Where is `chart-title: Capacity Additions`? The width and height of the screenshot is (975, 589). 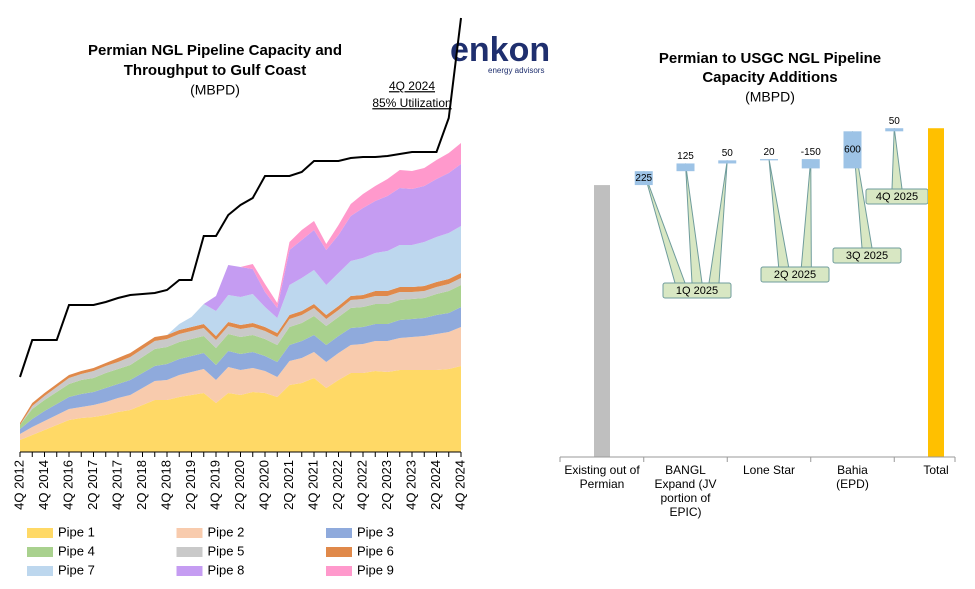 chart-title: Capacity Additions is located at coordinates (769, 77).